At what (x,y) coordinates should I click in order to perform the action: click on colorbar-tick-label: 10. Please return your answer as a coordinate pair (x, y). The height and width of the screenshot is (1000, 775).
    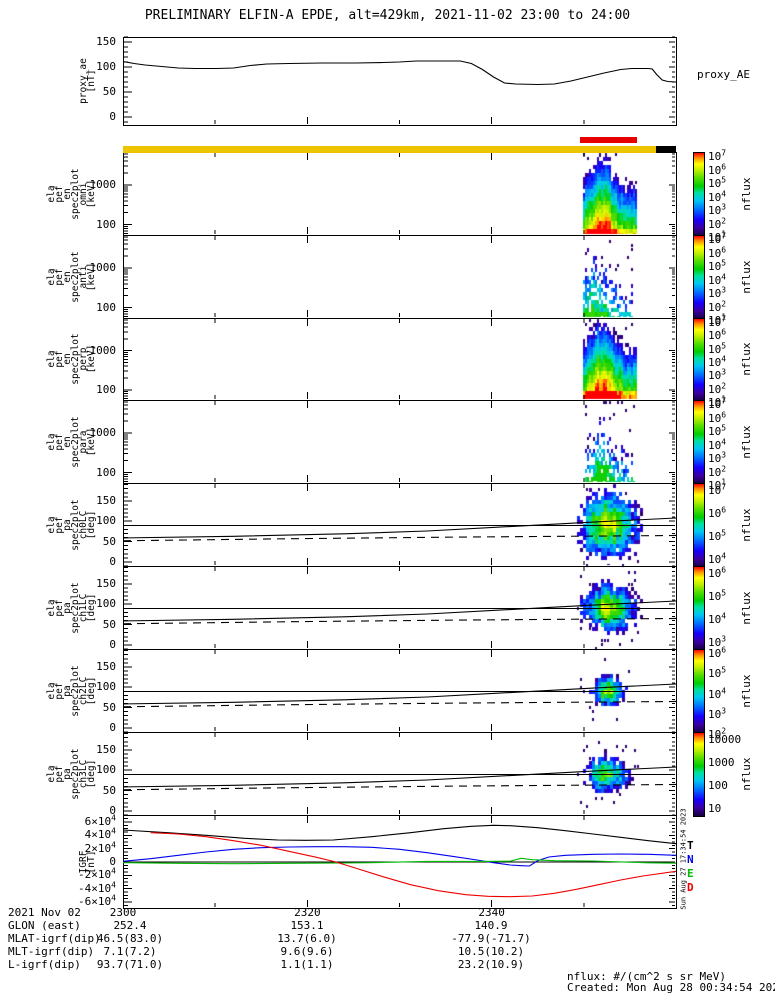
    Looking at the image, I should click on (715, 808).